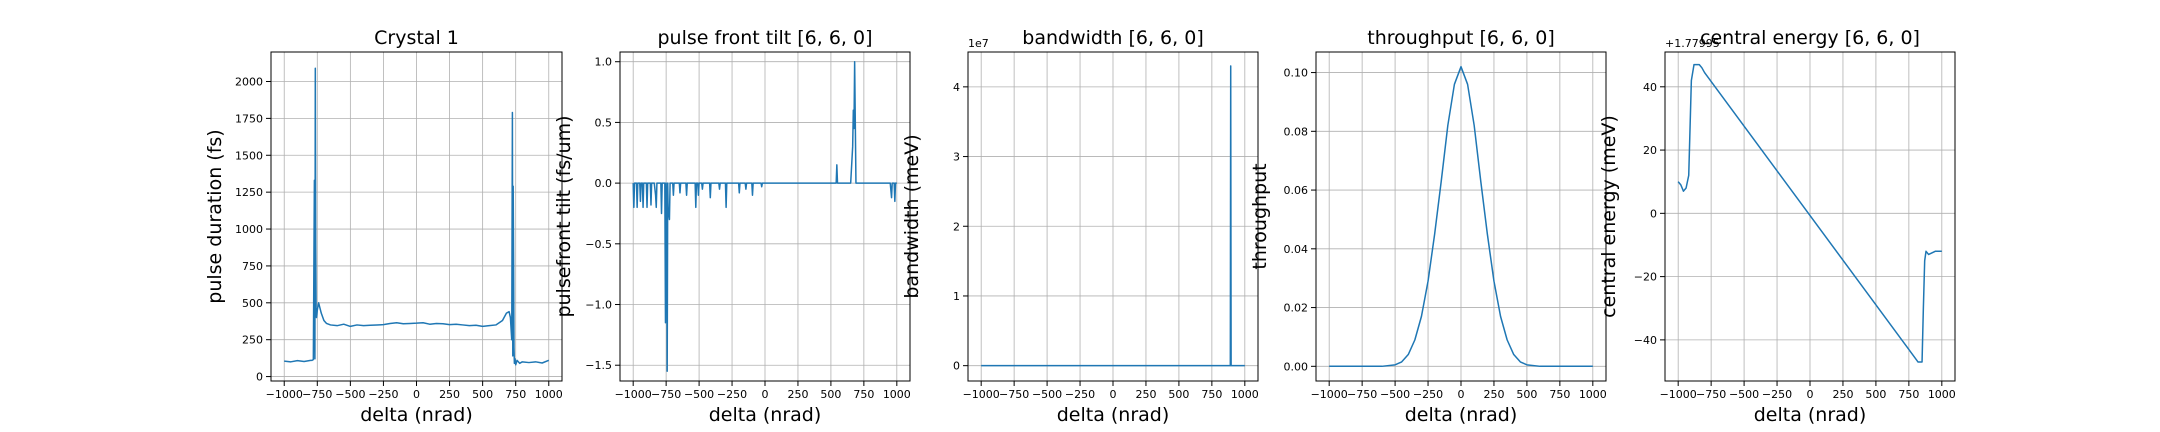 This screenshot has height=432, width=2160. Describe the element at coordinates (249, 229) in the screenshot. I see `y-tick-label: 1000` at that location.